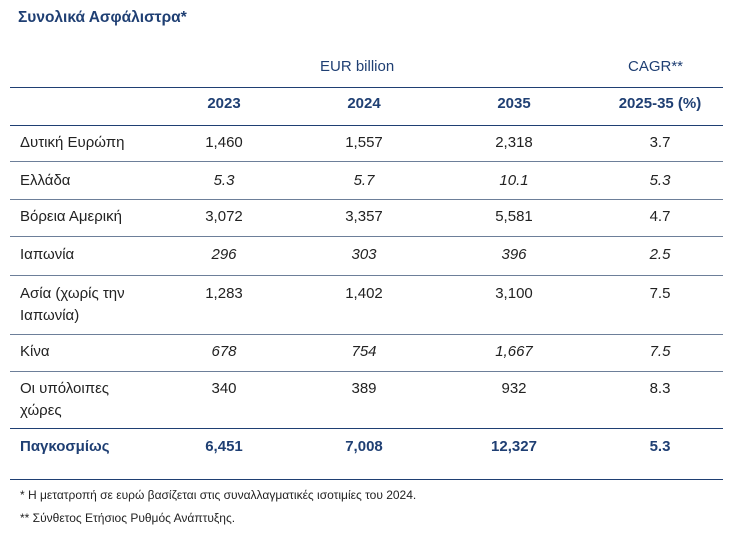  What do you see at coordinates (224, 180) in the screenshot?
I see `cell-2023: 5.3` at bounding box center [224, 180].